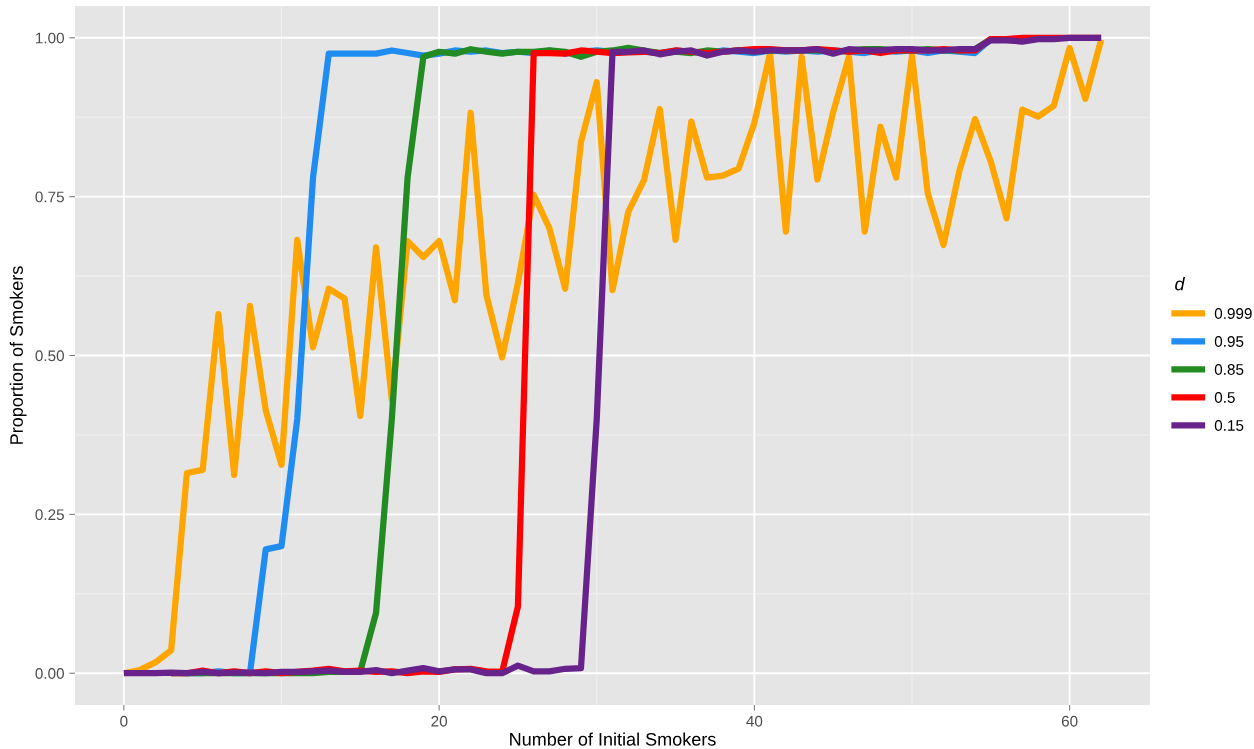 The image size is (1254, 749). I want to click on legend-label: 0.15, so click(1229, 425).